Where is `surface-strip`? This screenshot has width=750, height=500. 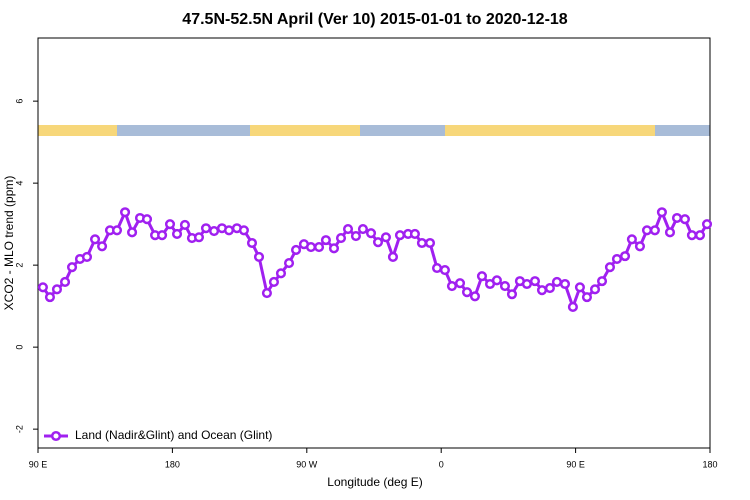 surface-strip is located at coordinates (374, 130).